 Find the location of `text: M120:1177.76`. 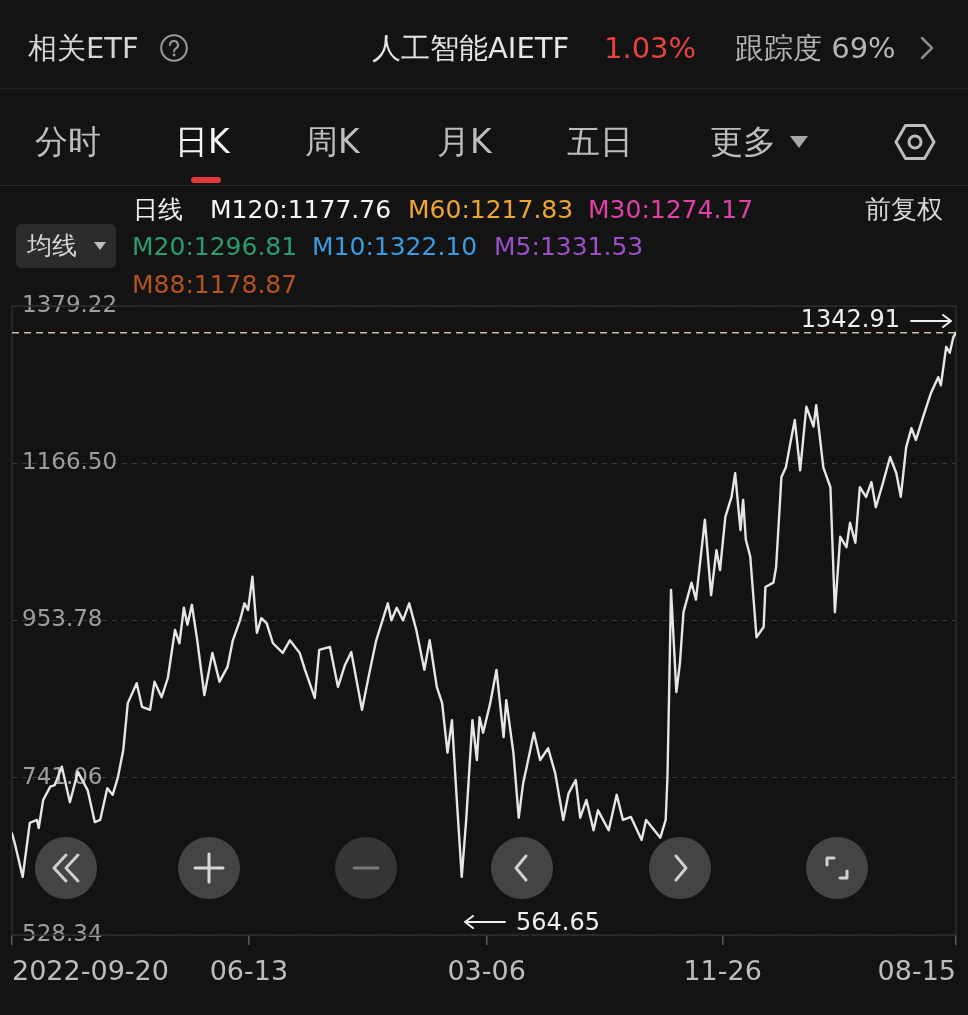

text: M120:1177.76 is located at coordinates (301, 210).